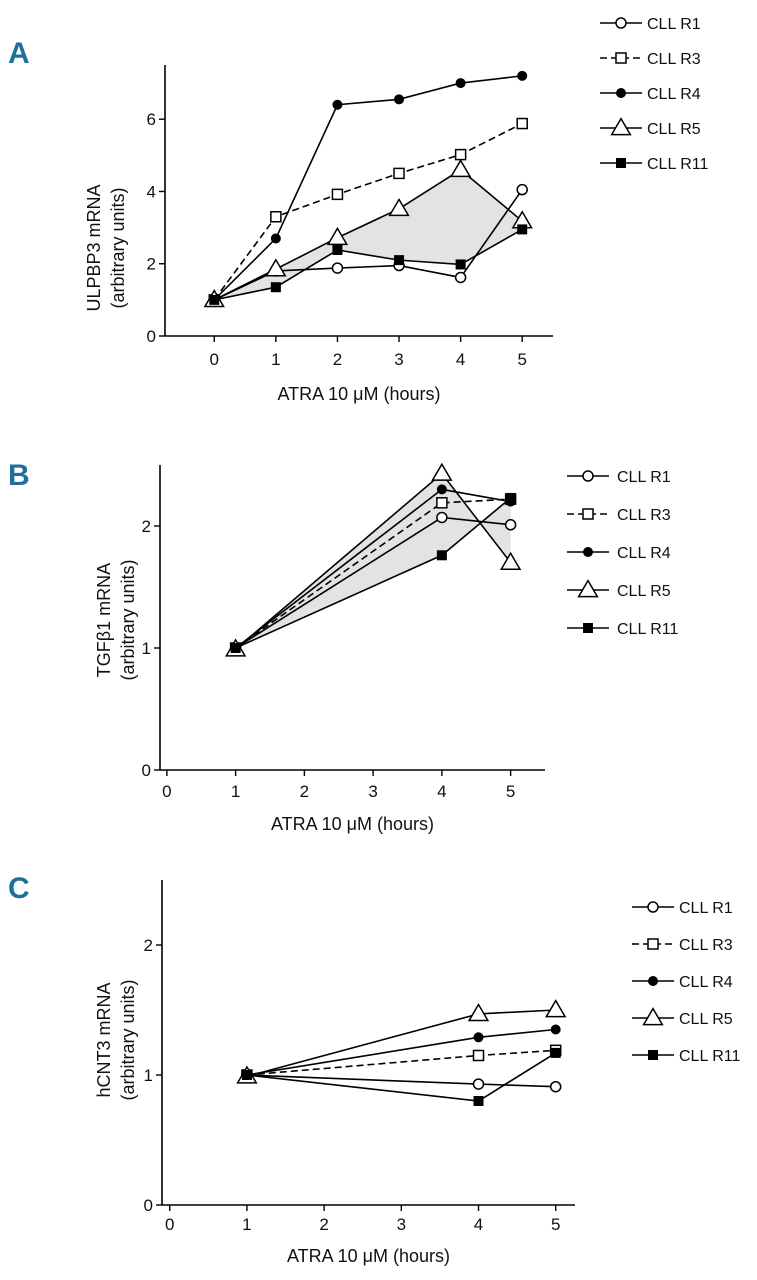 The image size is (757, 1280). What do you see at coordinates (478, 1224) in the screenshot?
I see `x-tick-label: 4` at bounding box center [478, 1224].